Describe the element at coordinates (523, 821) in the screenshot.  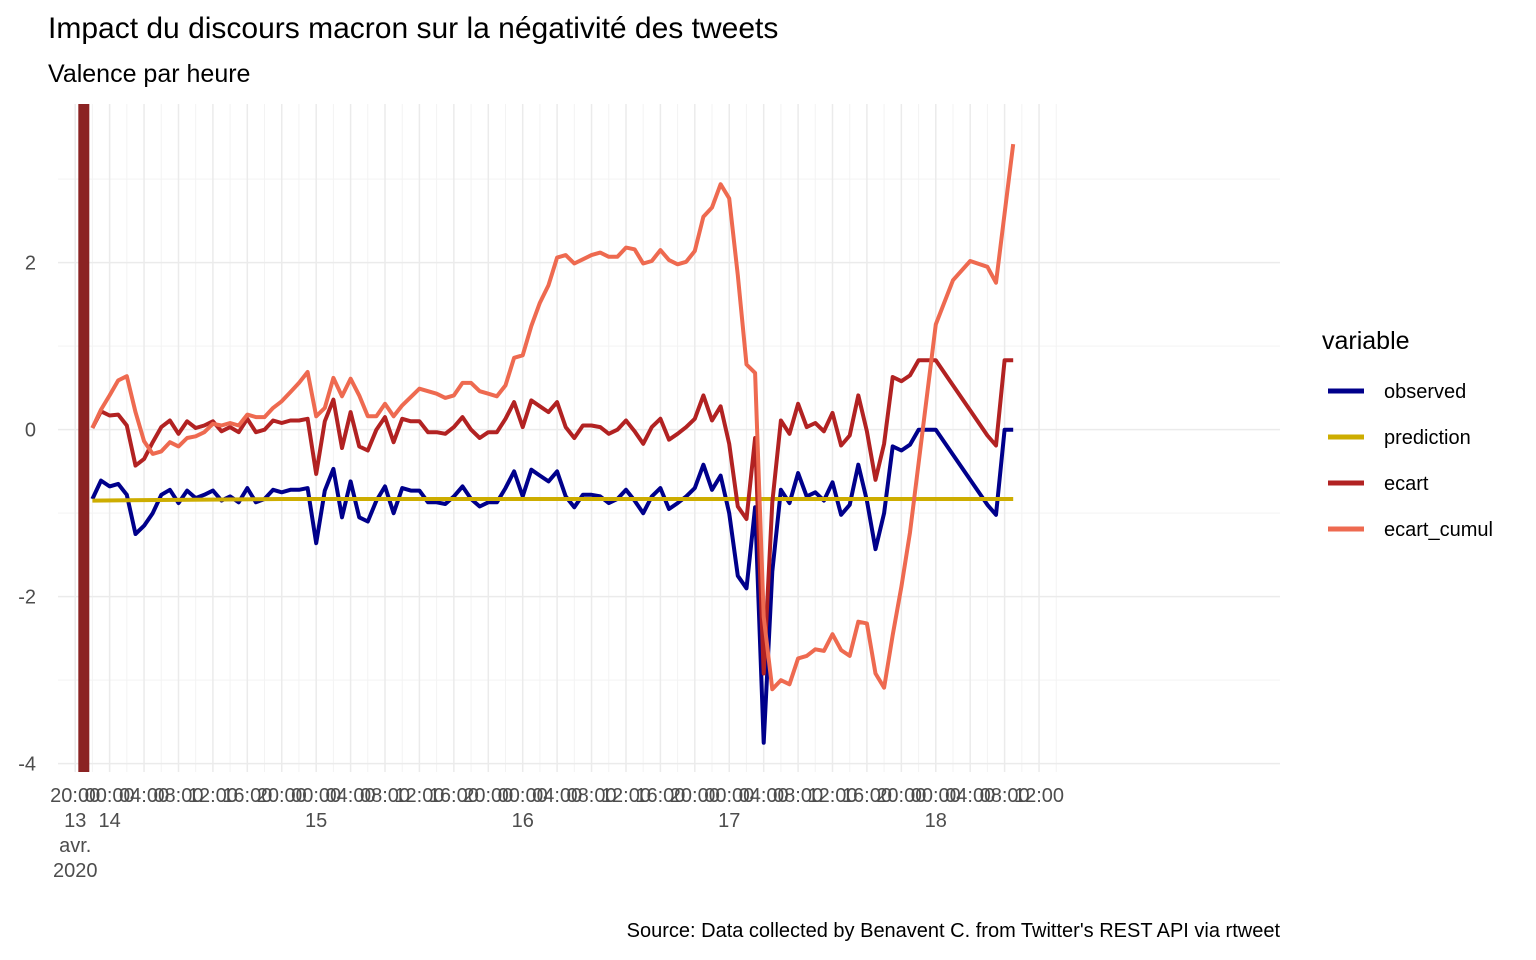
I see `x-tick-label: 16` at that location.